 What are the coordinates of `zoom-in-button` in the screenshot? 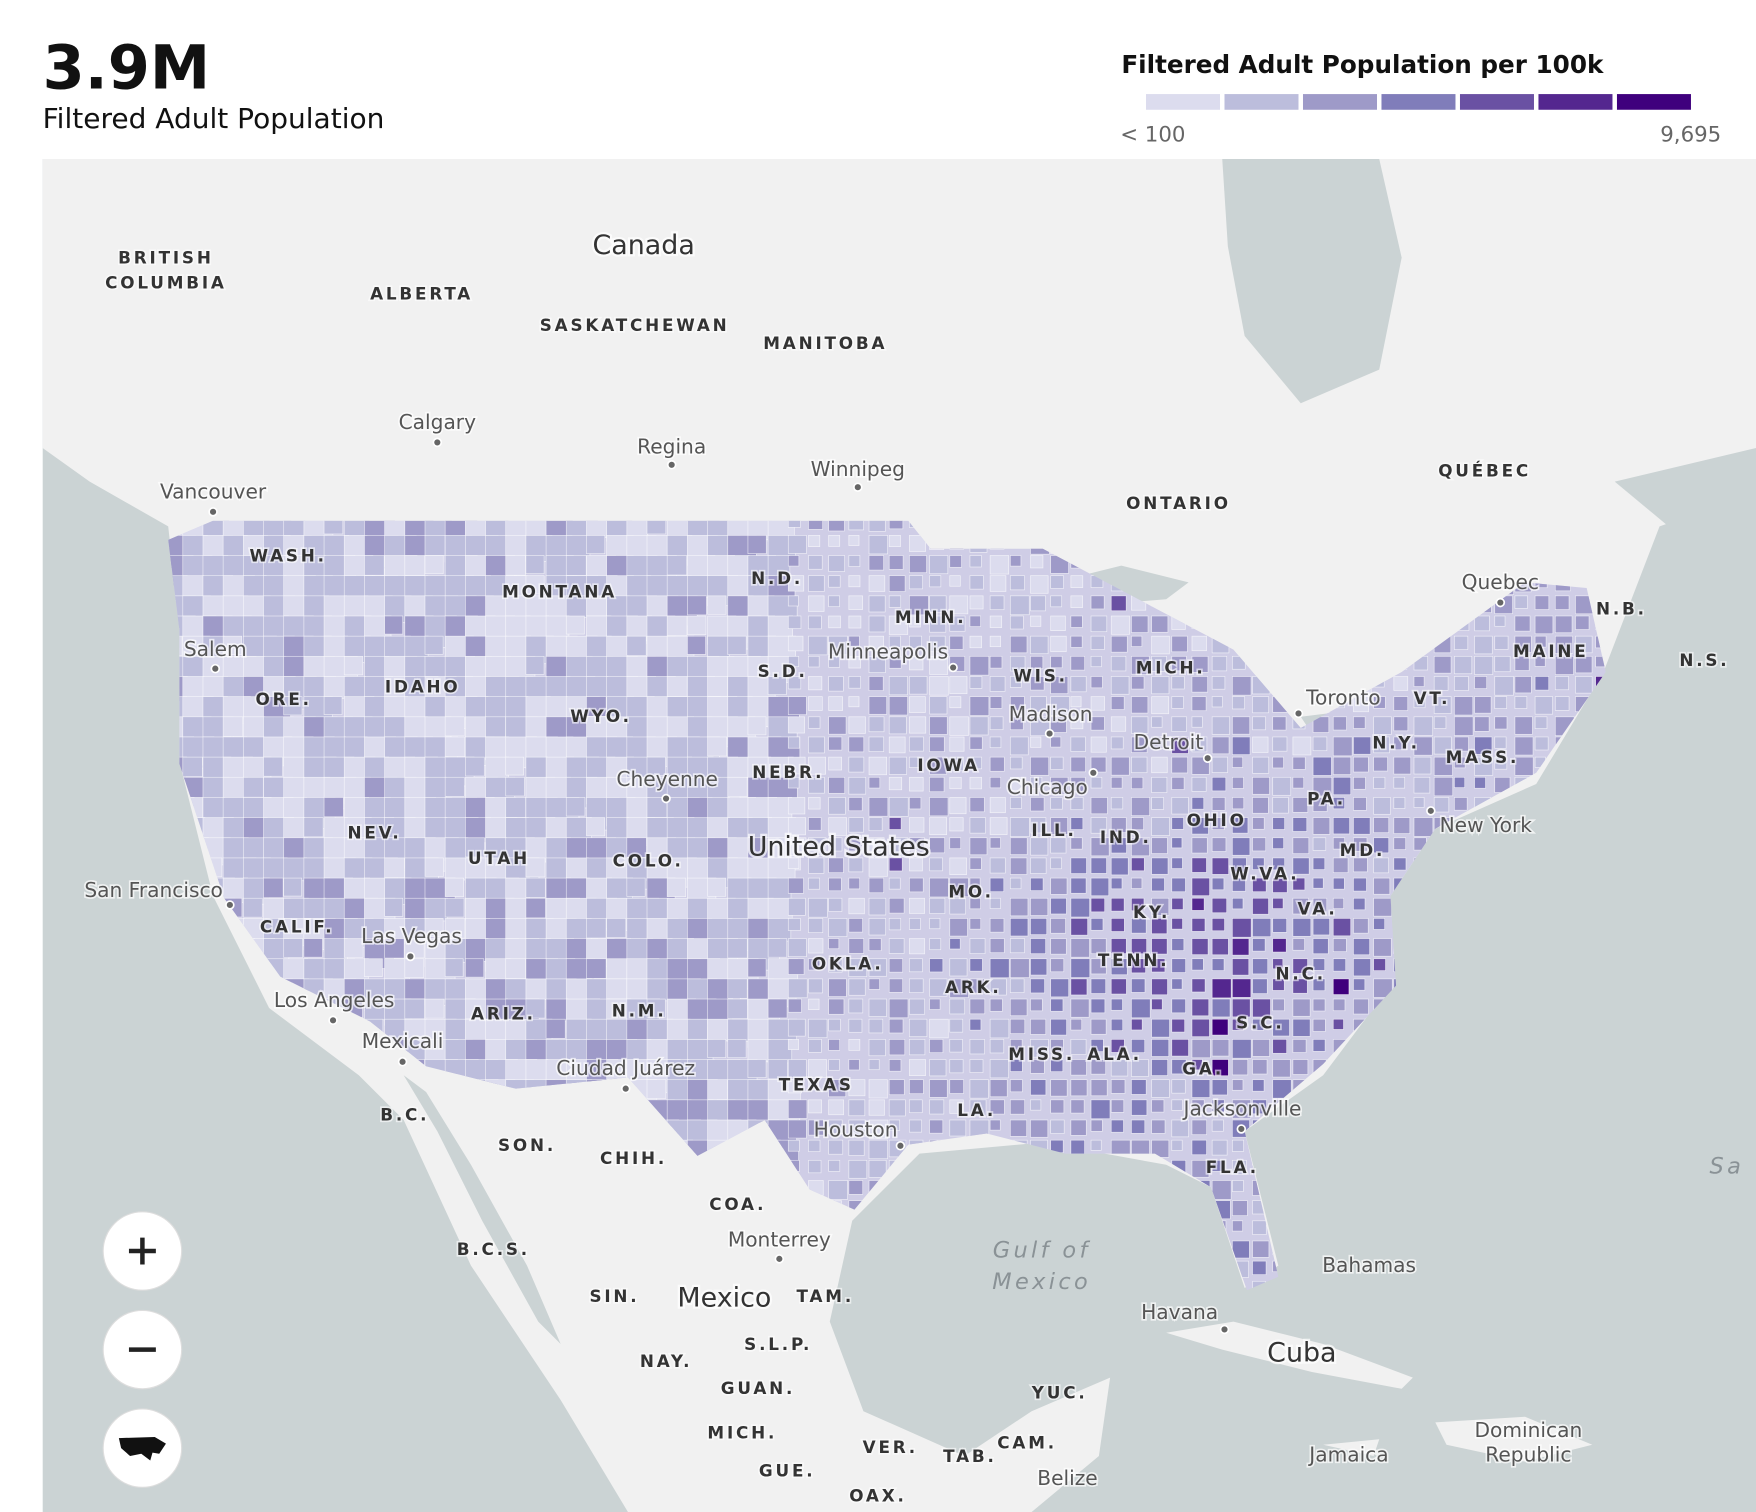 It's located at (142, 1251).